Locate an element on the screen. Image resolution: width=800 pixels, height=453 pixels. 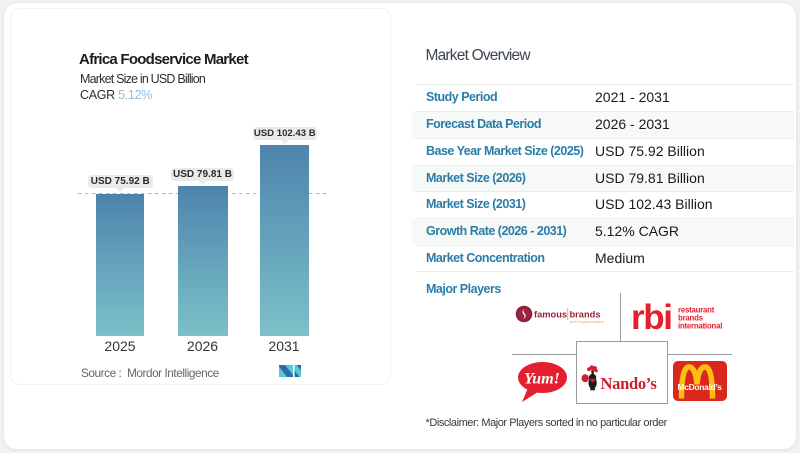
svg-text: Yum! is located at coordinates (542, 379).